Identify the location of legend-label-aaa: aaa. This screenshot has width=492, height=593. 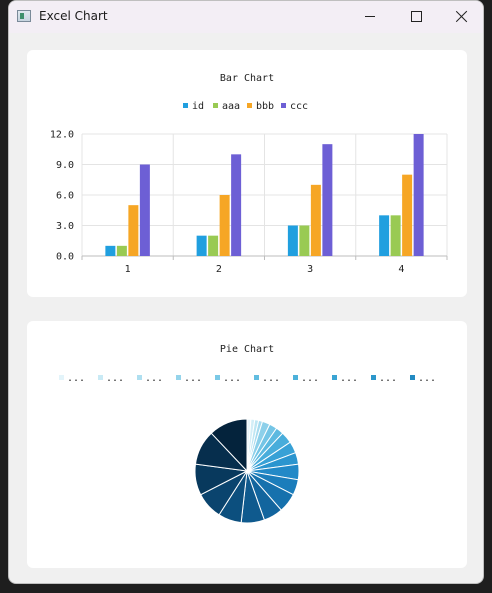
(231, 106).